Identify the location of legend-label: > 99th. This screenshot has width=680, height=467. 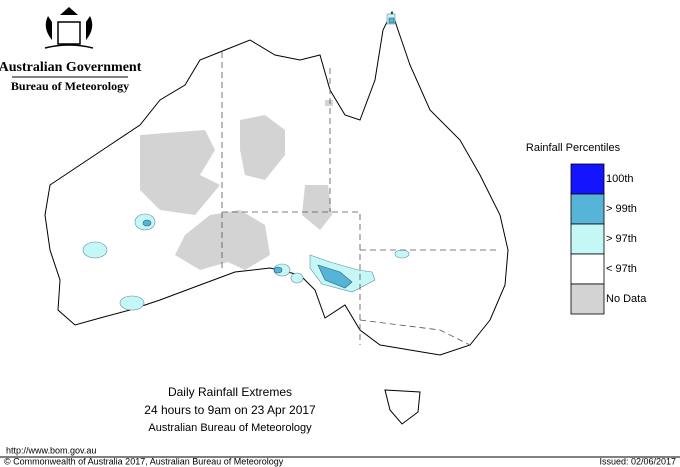
(621, 209).